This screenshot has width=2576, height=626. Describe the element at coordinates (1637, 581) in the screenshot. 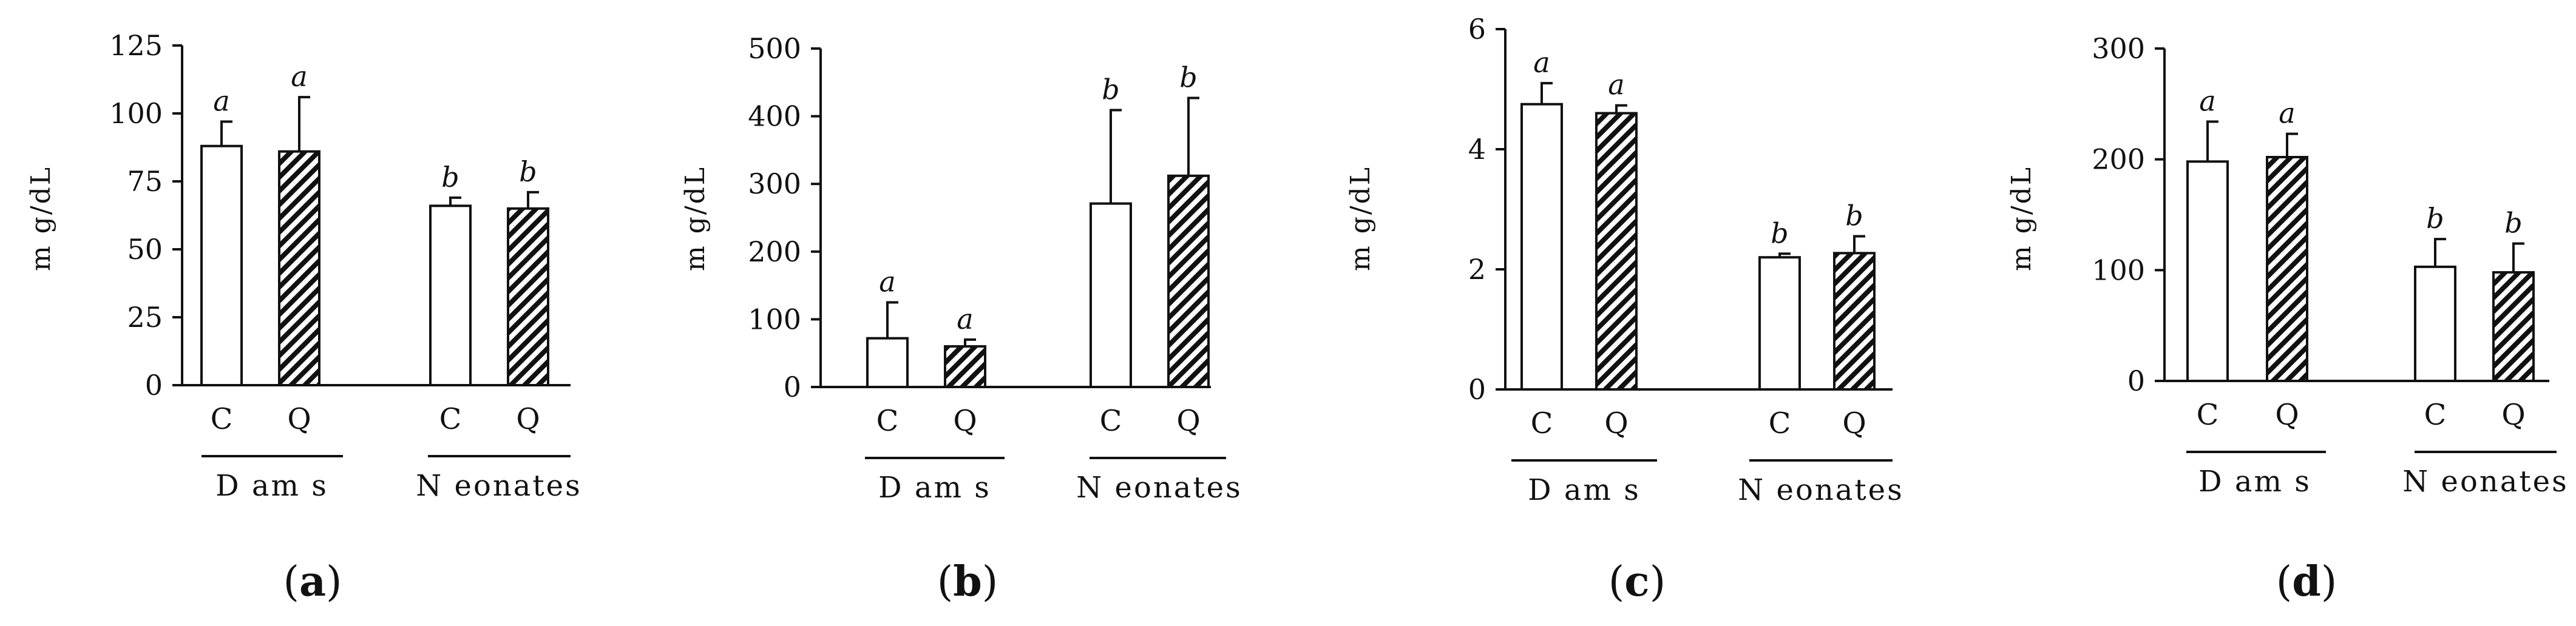

I see `panel-label: (c)` at that location.